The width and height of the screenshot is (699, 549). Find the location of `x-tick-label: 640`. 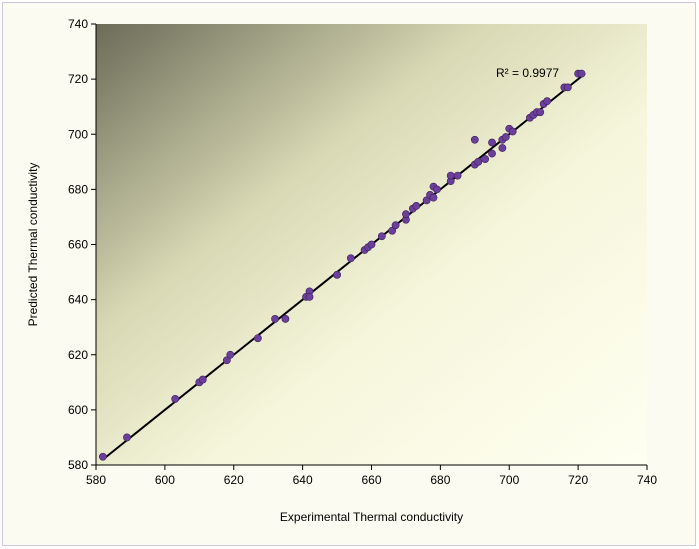

x-tick-label: 640 is located at coordinates (303, 480).